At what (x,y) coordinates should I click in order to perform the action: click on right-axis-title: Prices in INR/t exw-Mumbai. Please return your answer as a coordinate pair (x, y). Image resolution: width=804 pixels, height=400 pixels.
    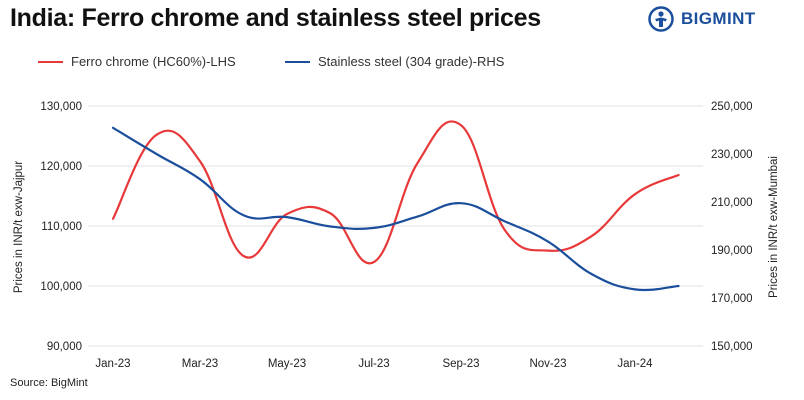
    Looking at the image, I should click on (774, 227).